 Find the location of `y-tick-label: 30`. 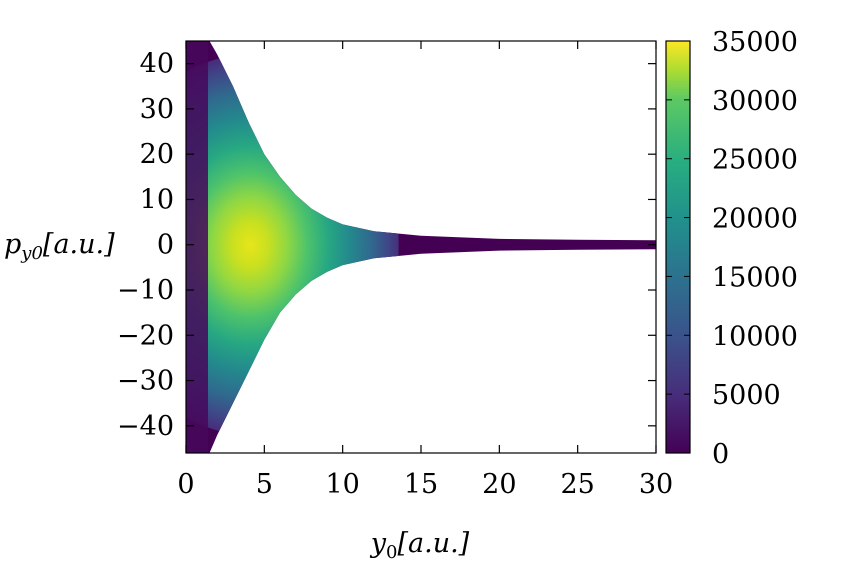

y-tick-label: 30 is located at coordinates (157, 109).